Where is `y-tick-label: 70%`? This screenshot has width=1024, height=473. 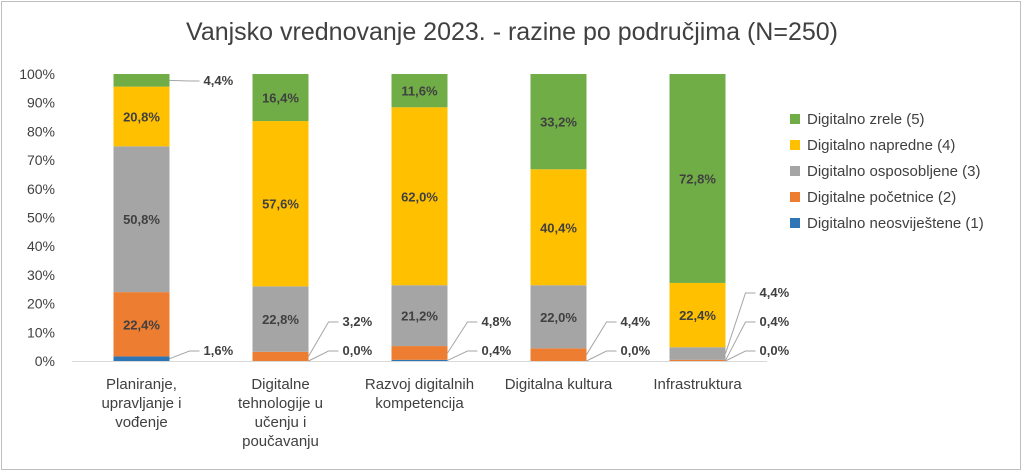 y-tick-label: 70% is located at coordinates (41, 160).